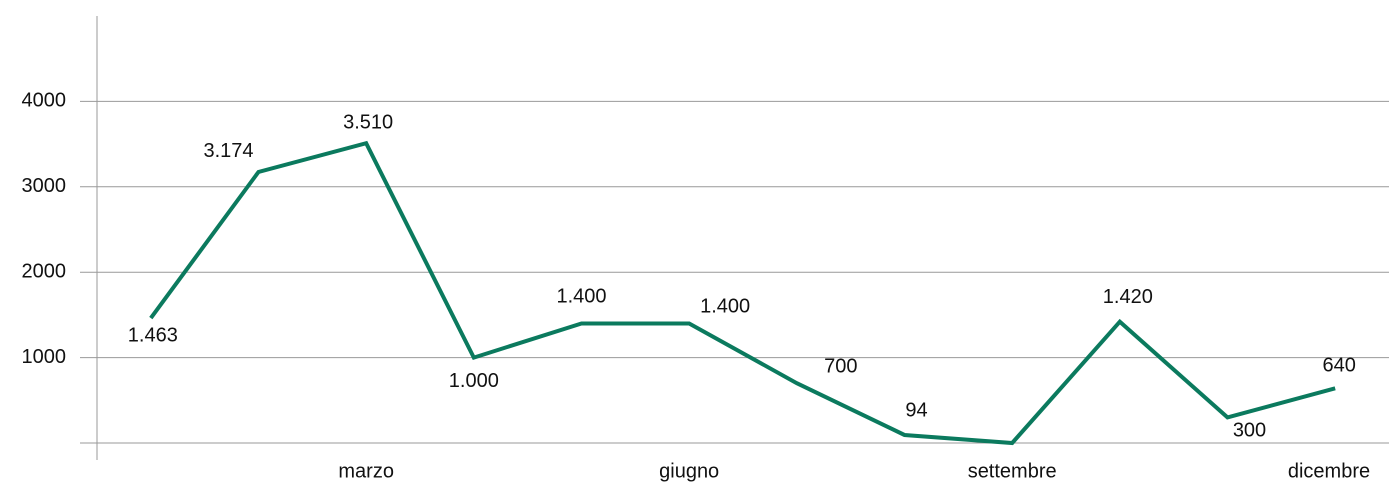  What do you see at coordinates (916, 410) in the screenshot?
I see `data-label: 94` at bounding box center [916, 410].